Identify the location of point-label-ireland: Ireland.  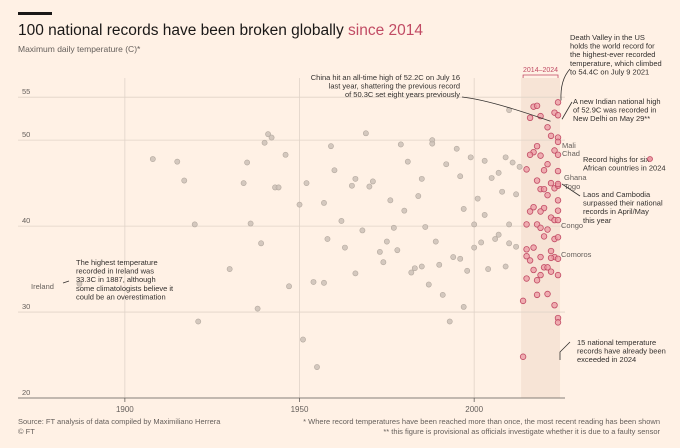
(42, 286).